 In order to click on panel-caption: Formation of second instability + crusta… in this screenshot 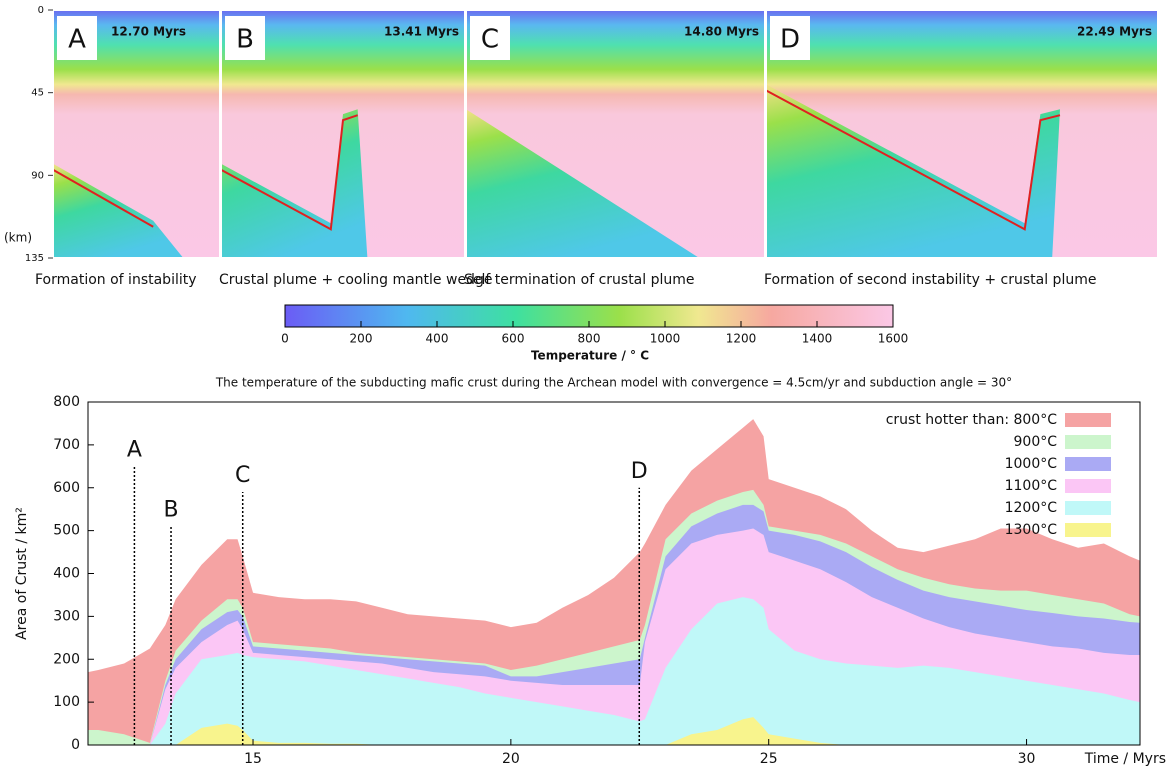, I will do `click(930, 280)`.